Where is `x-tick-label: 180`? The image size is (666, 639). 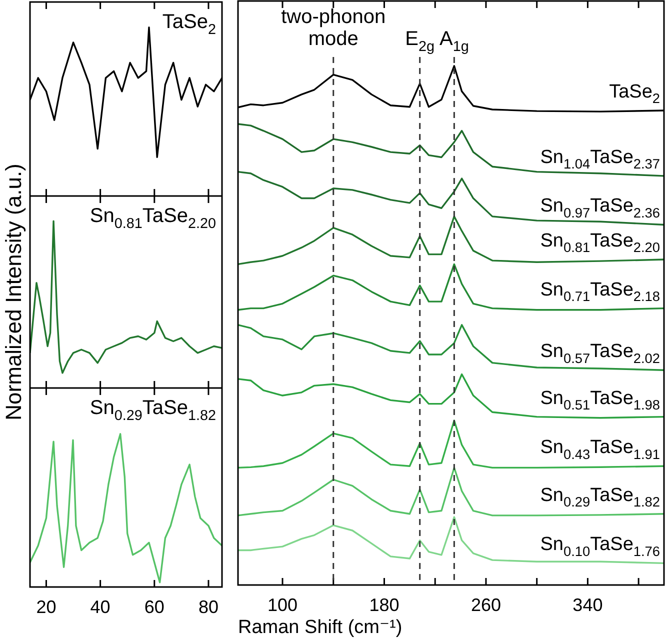 x-tick-label: 180 is located at coordinates (384, 604).